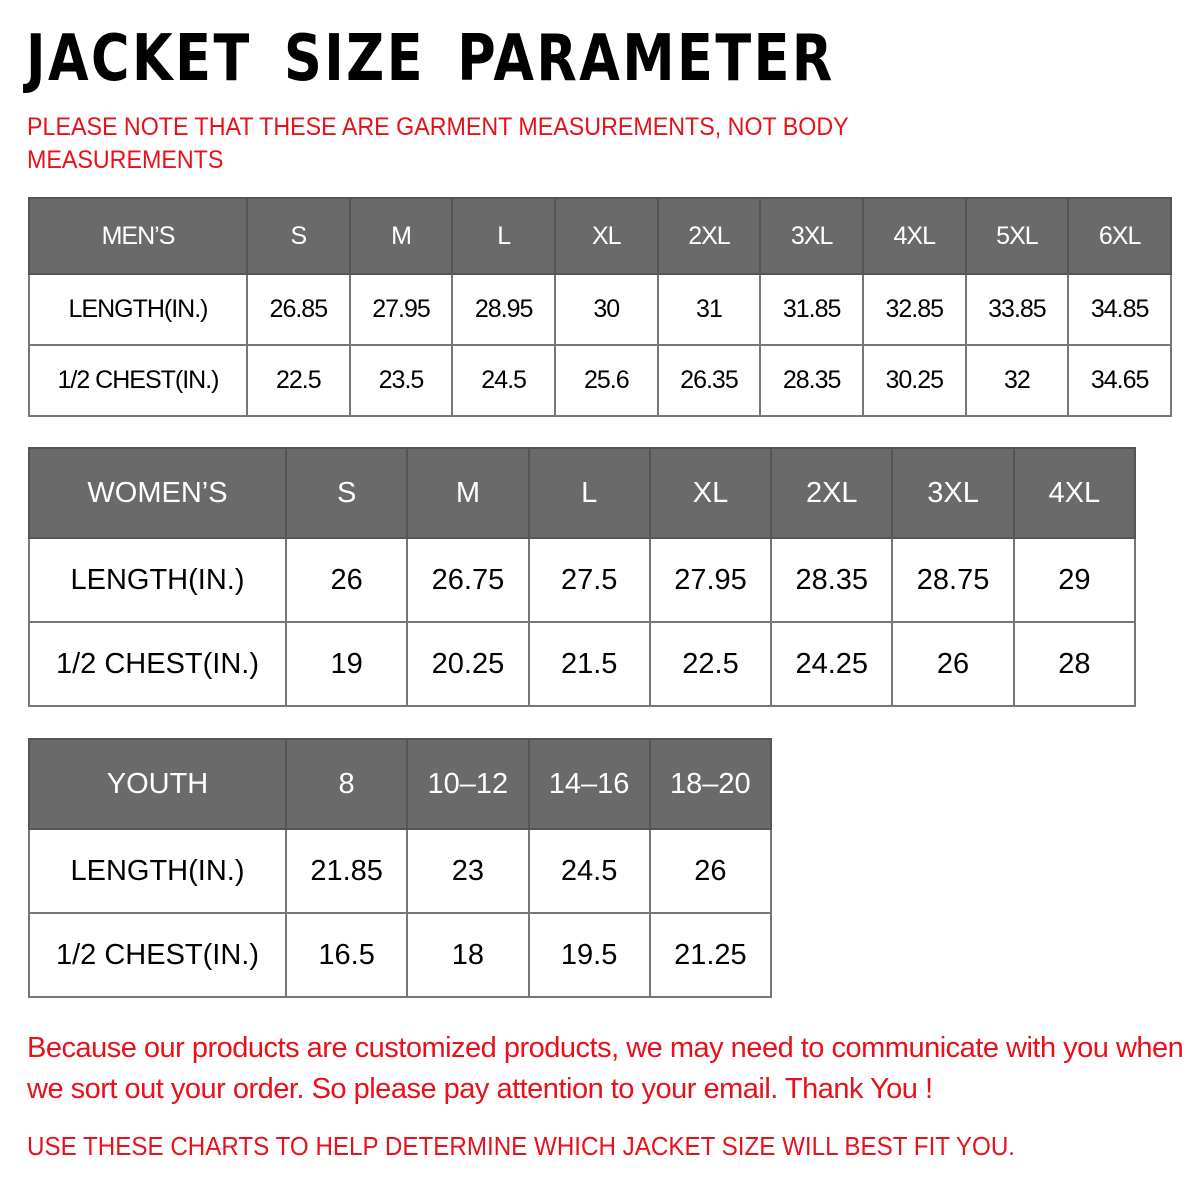  I want to click on measurement-value: 32.85, so click(914, 309).